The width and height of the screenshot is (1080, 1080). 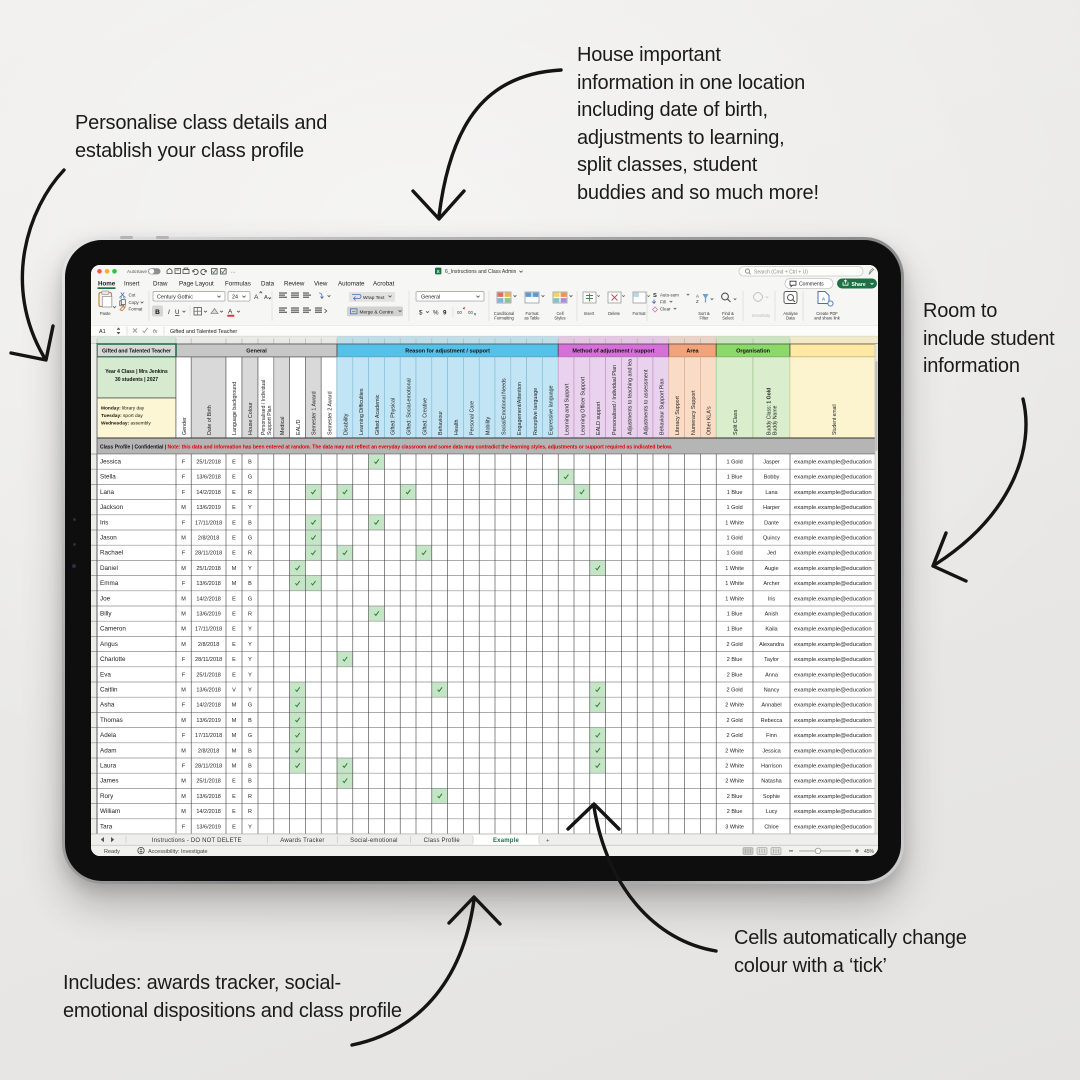 What do you see at coordinates (208, 675) in the screenshot?
I see `svg-text: 25/1/2018` at bounding box center [208, 675].